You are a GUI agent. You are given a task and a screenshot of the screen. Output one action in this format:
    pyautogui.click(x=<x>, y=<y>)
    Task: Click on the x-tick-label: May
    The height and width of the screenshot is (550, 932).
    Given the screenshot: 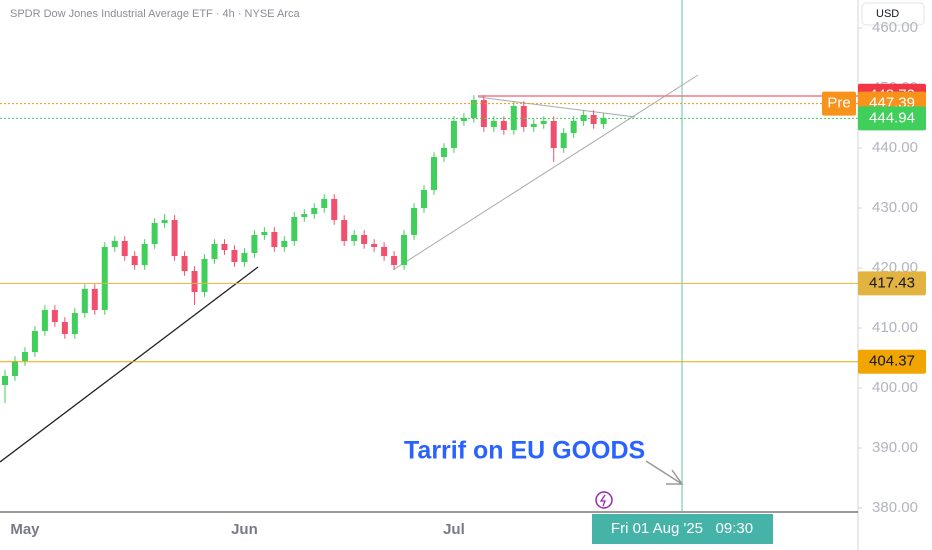 What is the action you would take?
    pyautogui.click(x=25, y=529)
    